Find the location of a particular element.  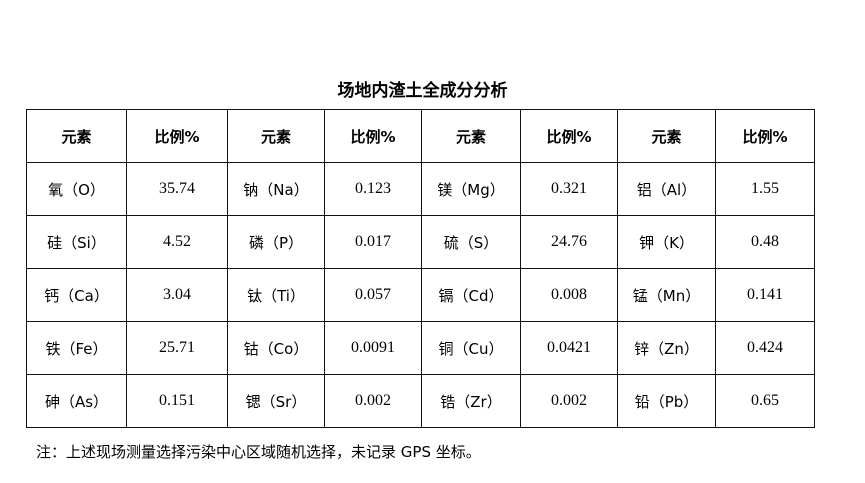

element-cell: 锶（Sr） is located at coordinates (276, 401).